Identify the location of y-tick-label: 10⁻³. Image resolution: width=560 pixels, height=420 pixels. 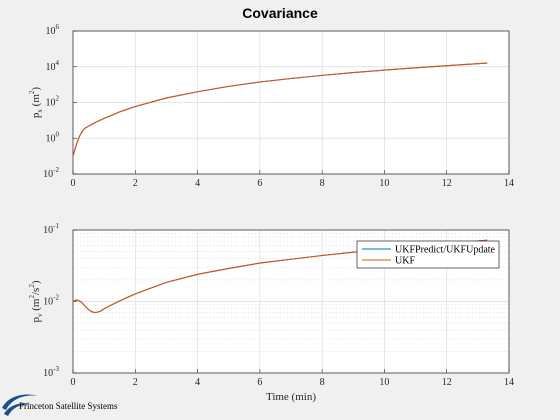
(51, 372).